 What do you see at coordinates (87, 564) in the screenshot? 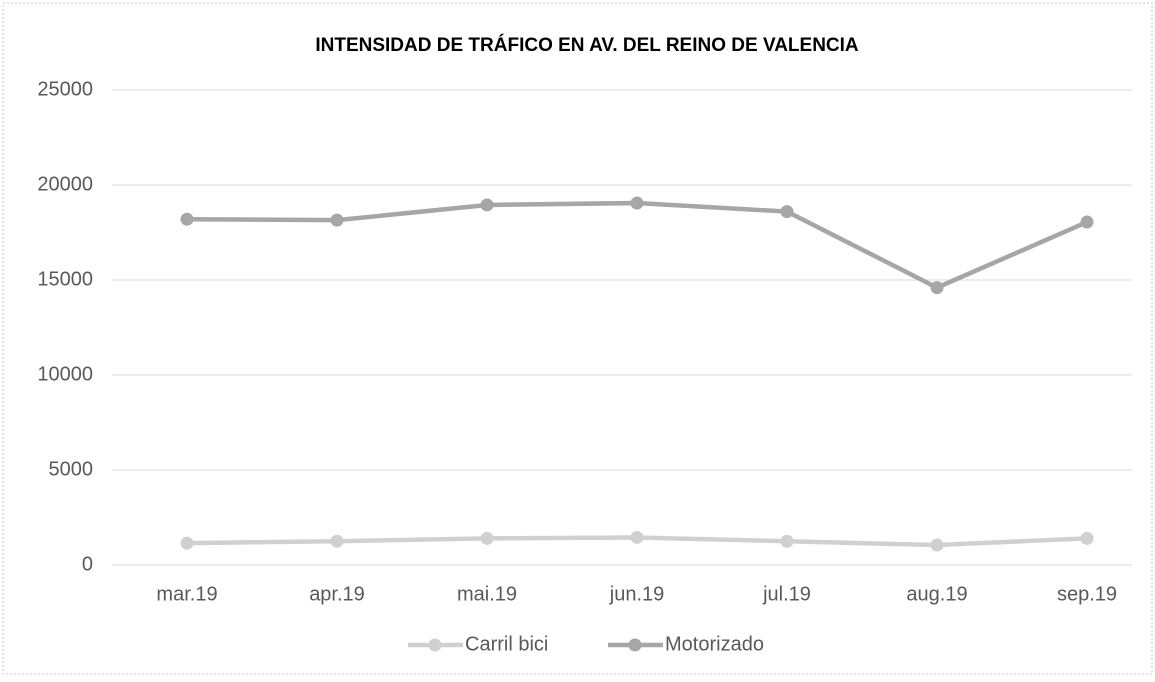
I see `y-tick-label: 0` at bounding box center [87, 564].